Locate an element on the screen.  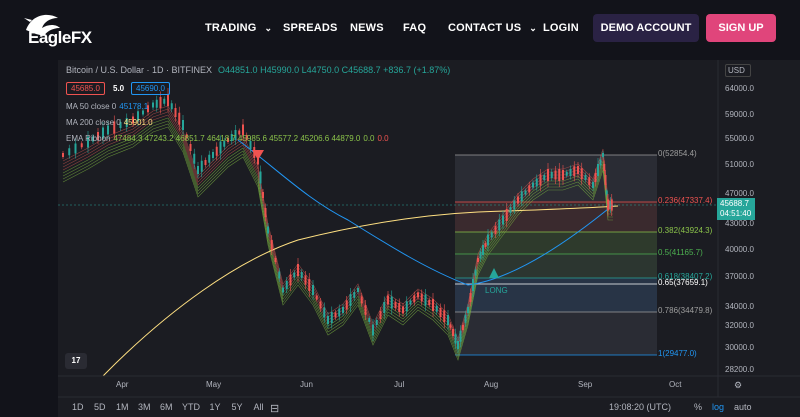
bid-badge: 45685.0 is located at coordinates (85, 88).